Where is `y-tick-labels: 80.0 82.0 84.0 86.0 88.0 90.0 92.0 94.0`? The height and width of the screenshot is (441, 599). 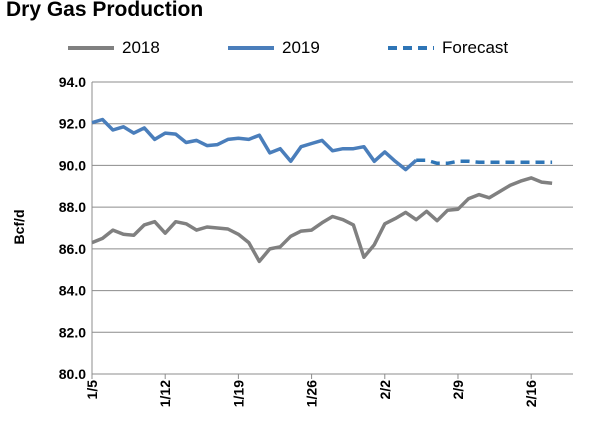
y-tick-labels: 80.0 82.0 84.0 86.0 88.0 90.0 92.0 94.0 is located at coordinates (72, 228).